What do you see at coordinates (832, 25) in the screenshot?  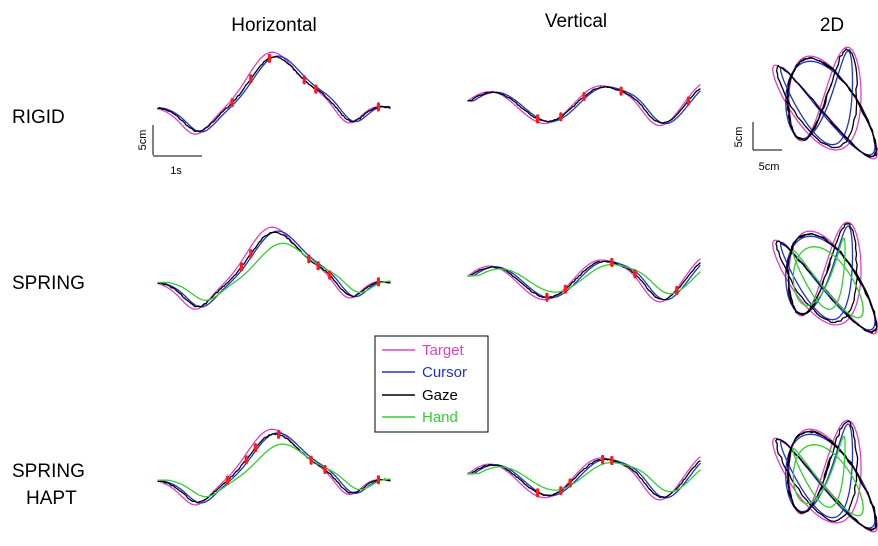 I see `col-title-2d: 2D` at bounding box center [832, 25].